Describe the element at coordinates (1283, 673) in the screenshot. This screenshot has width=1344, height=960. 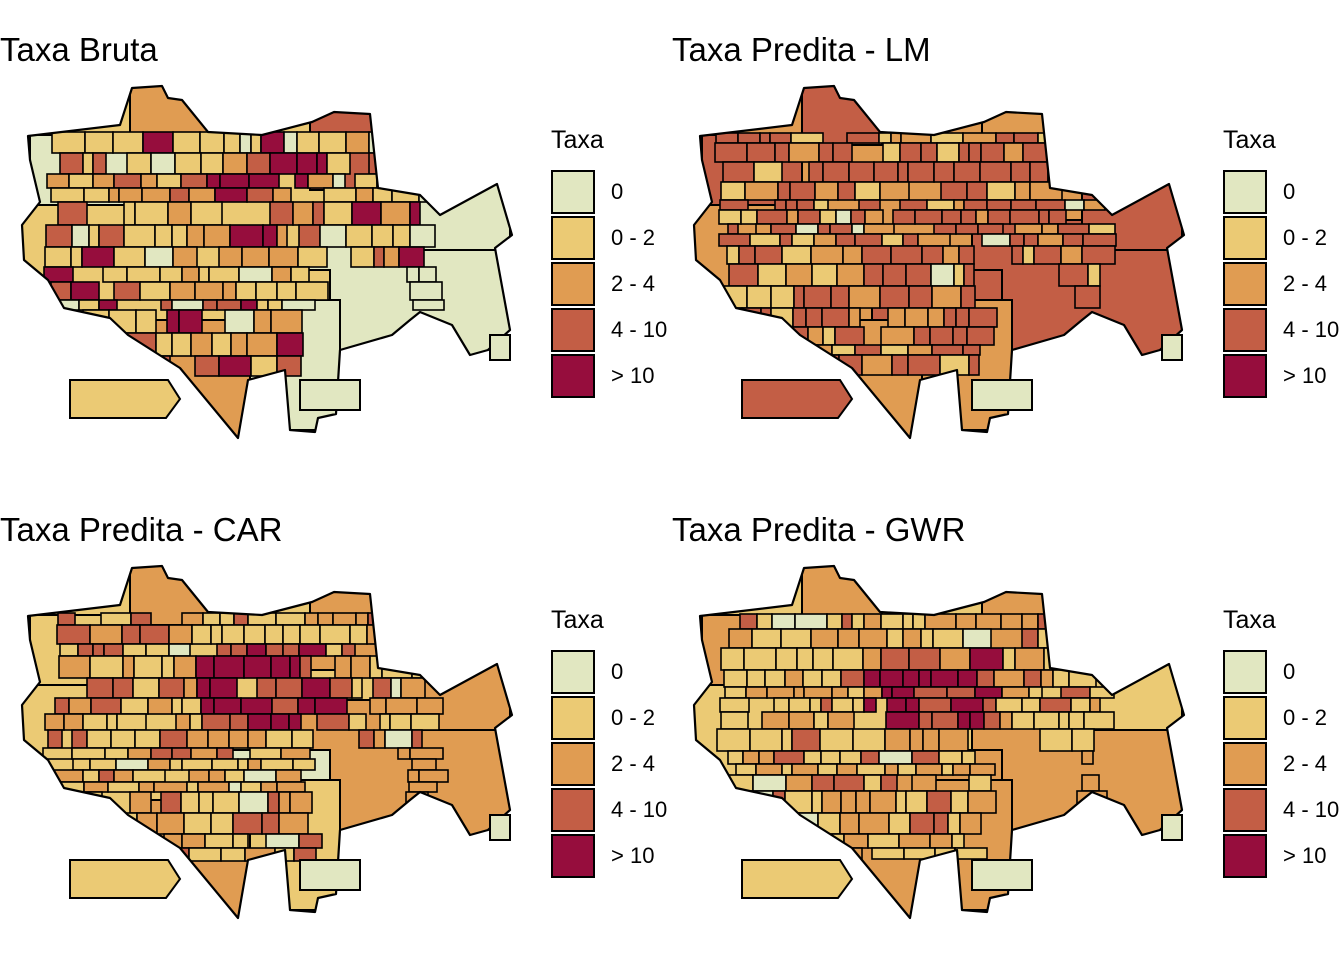
I see `legend-item-0: 0` at that location.